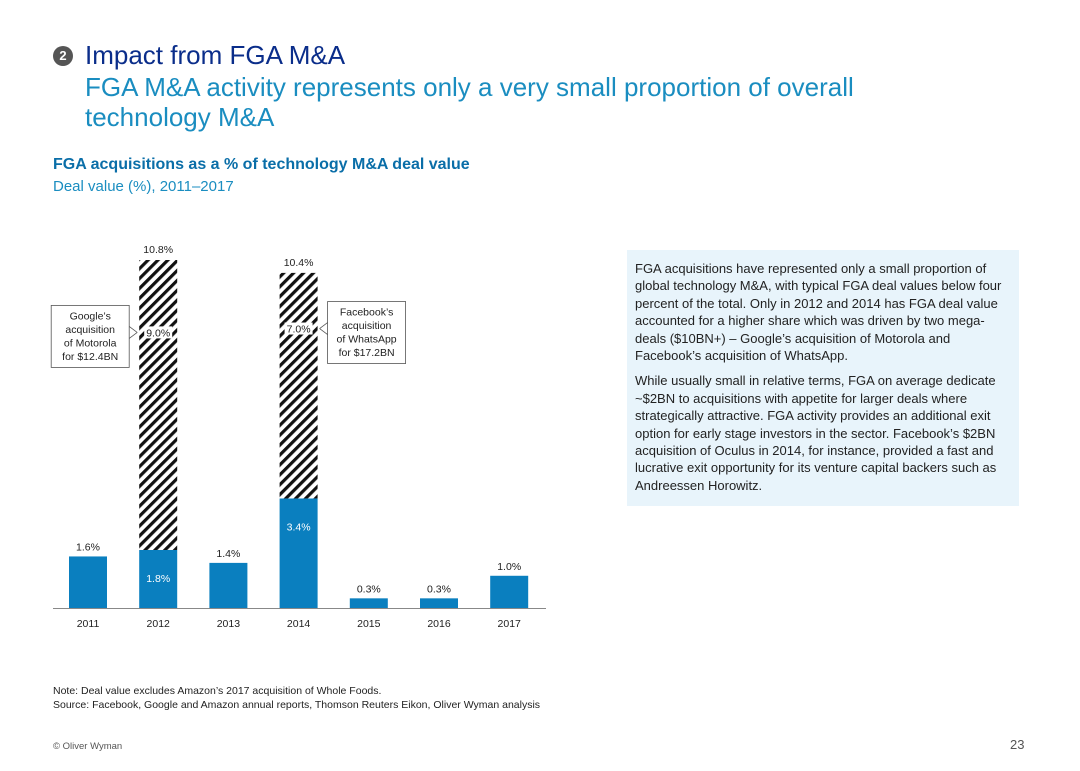 This screenshot has height=771, width=1080. Describe the element at coordinates (215, 55) in the screenshot. I see `page-title: Impact from FGA M&A` at that location.